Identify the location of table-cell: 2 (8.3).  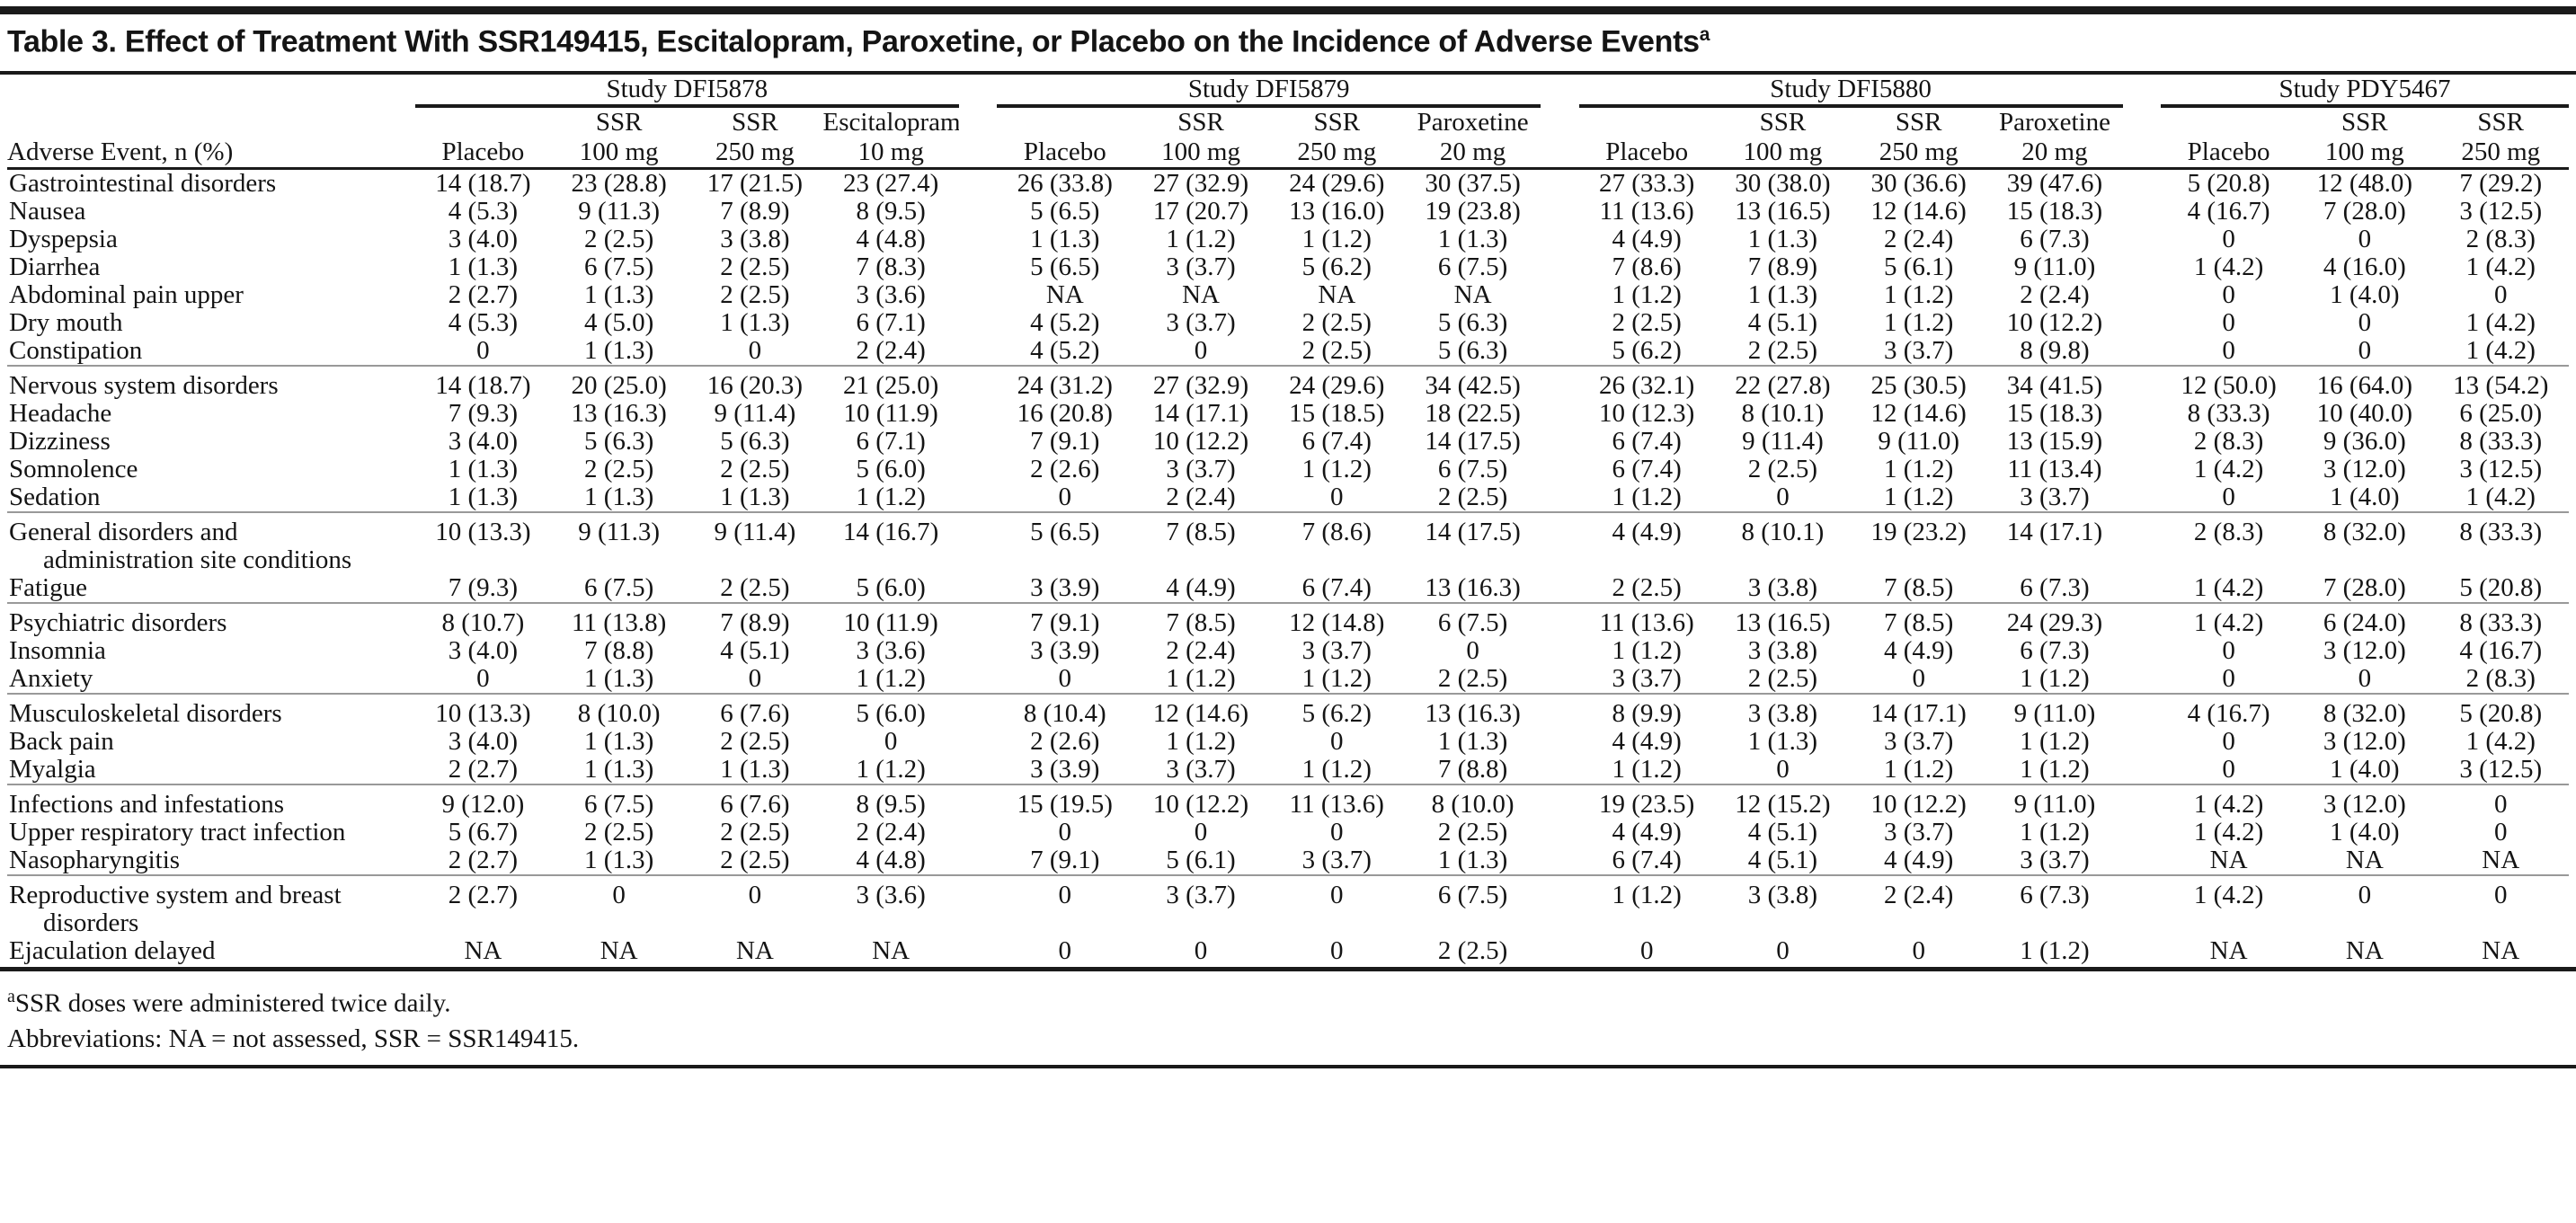
(2500, 679).